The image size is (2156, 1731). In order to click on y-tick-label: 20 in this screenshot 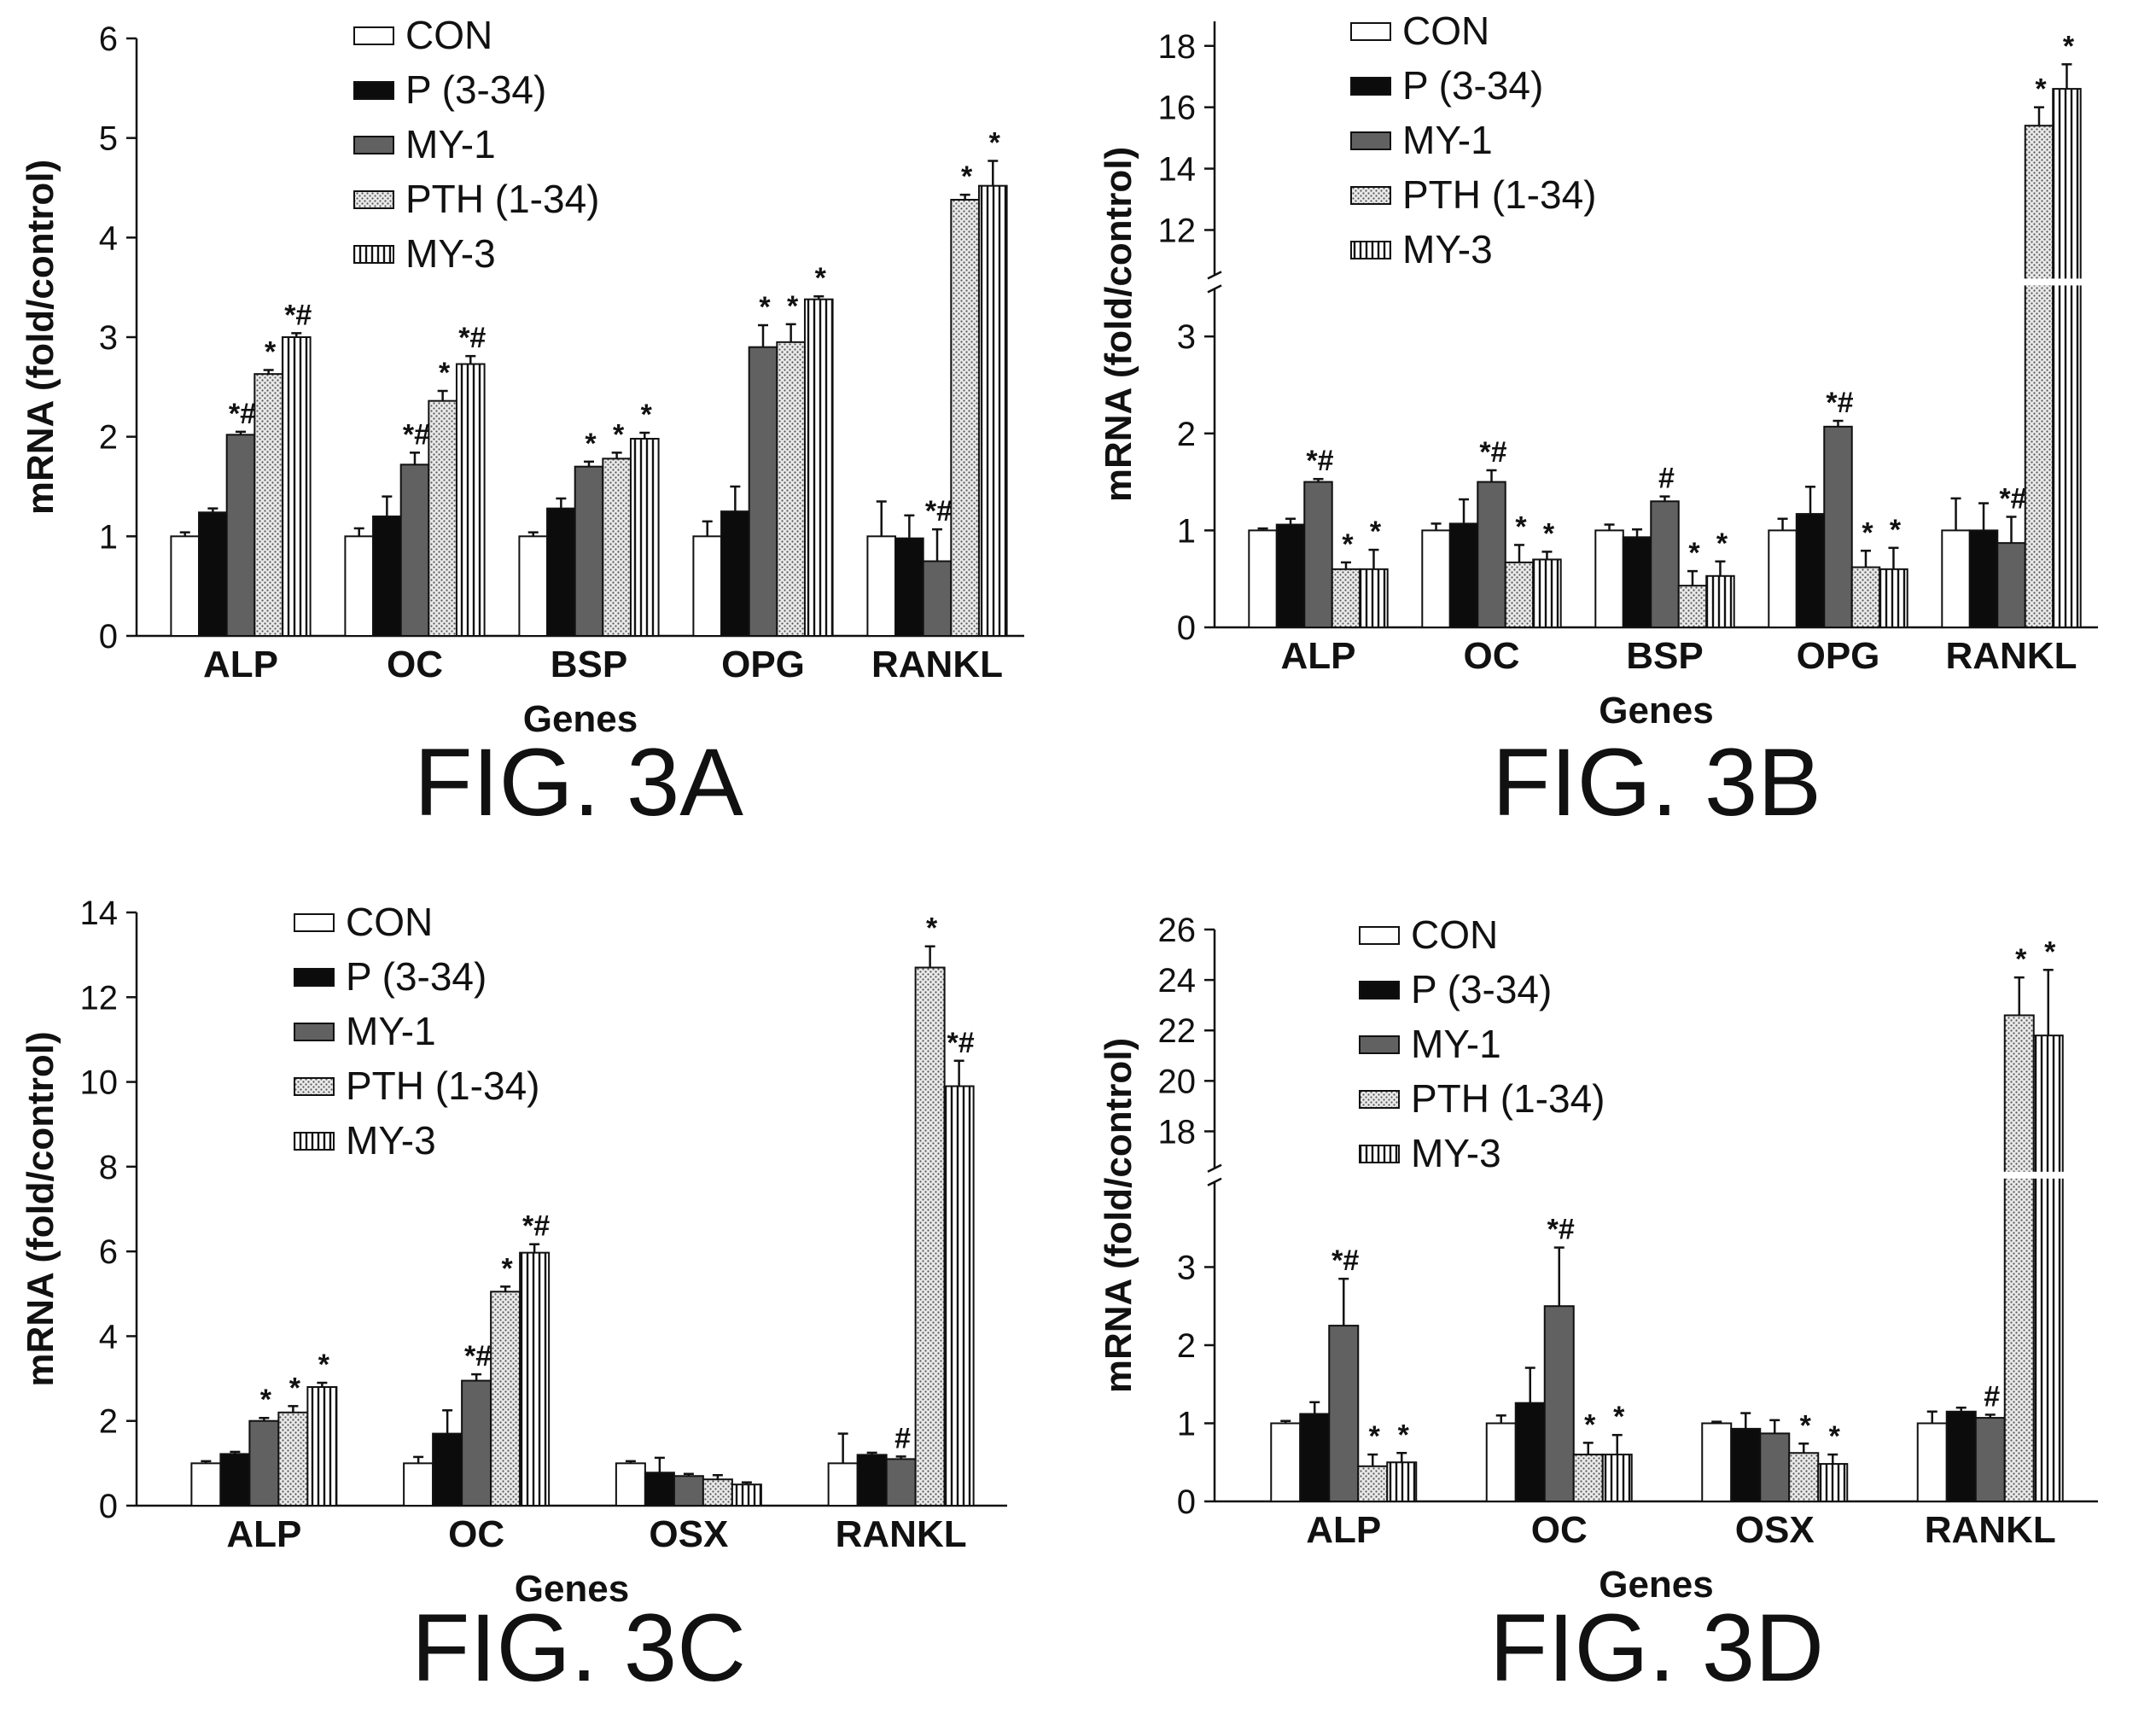, I will do `click(1177, 1081)`.